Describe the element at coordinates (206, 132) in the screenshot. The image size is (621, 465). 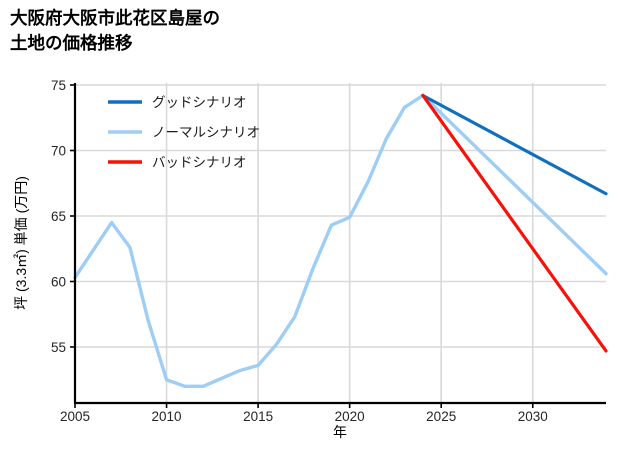
I see `legend-label: ノーマルシナリオ` at that location.